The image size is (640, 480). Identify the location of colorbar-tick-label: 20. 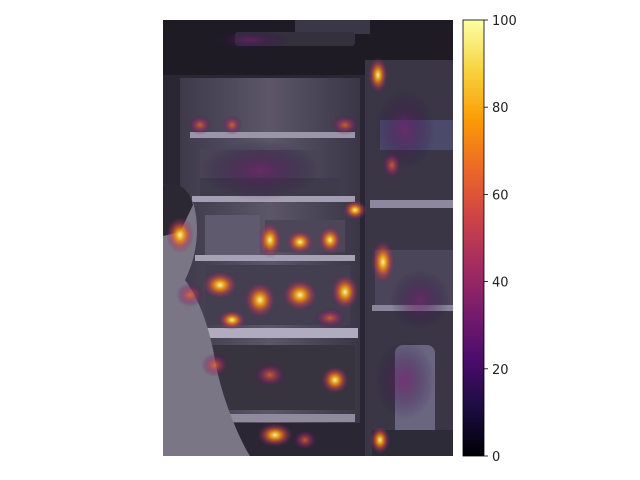
(500, 370).